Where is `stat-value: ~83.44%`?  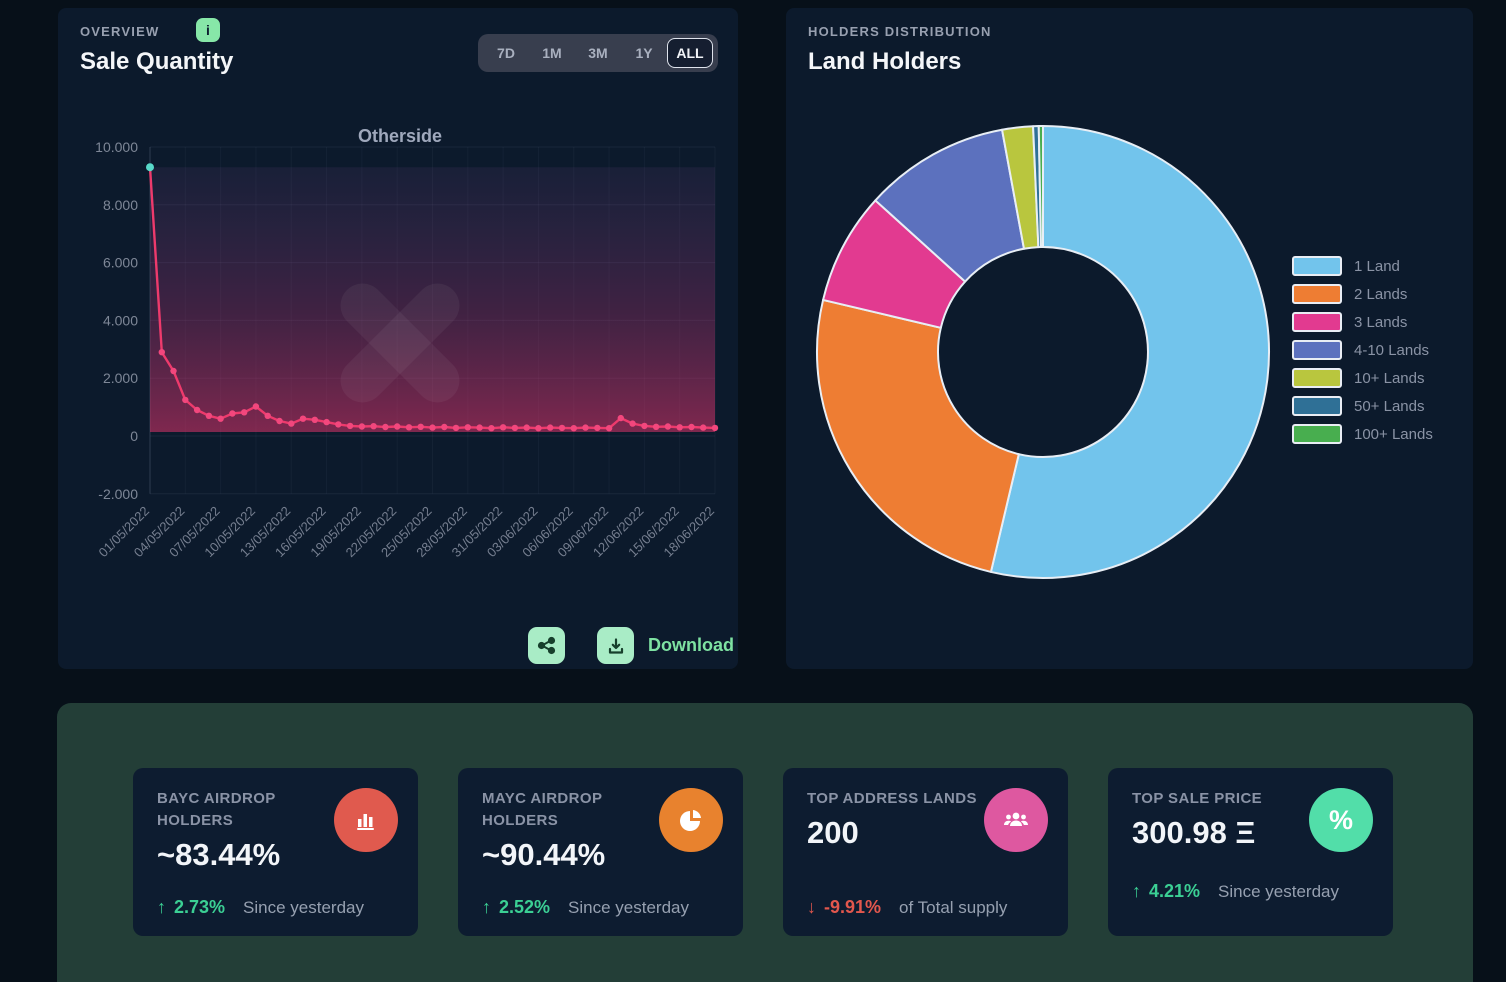
stat-value: ~83.44% is located at coordinates (219, 854).